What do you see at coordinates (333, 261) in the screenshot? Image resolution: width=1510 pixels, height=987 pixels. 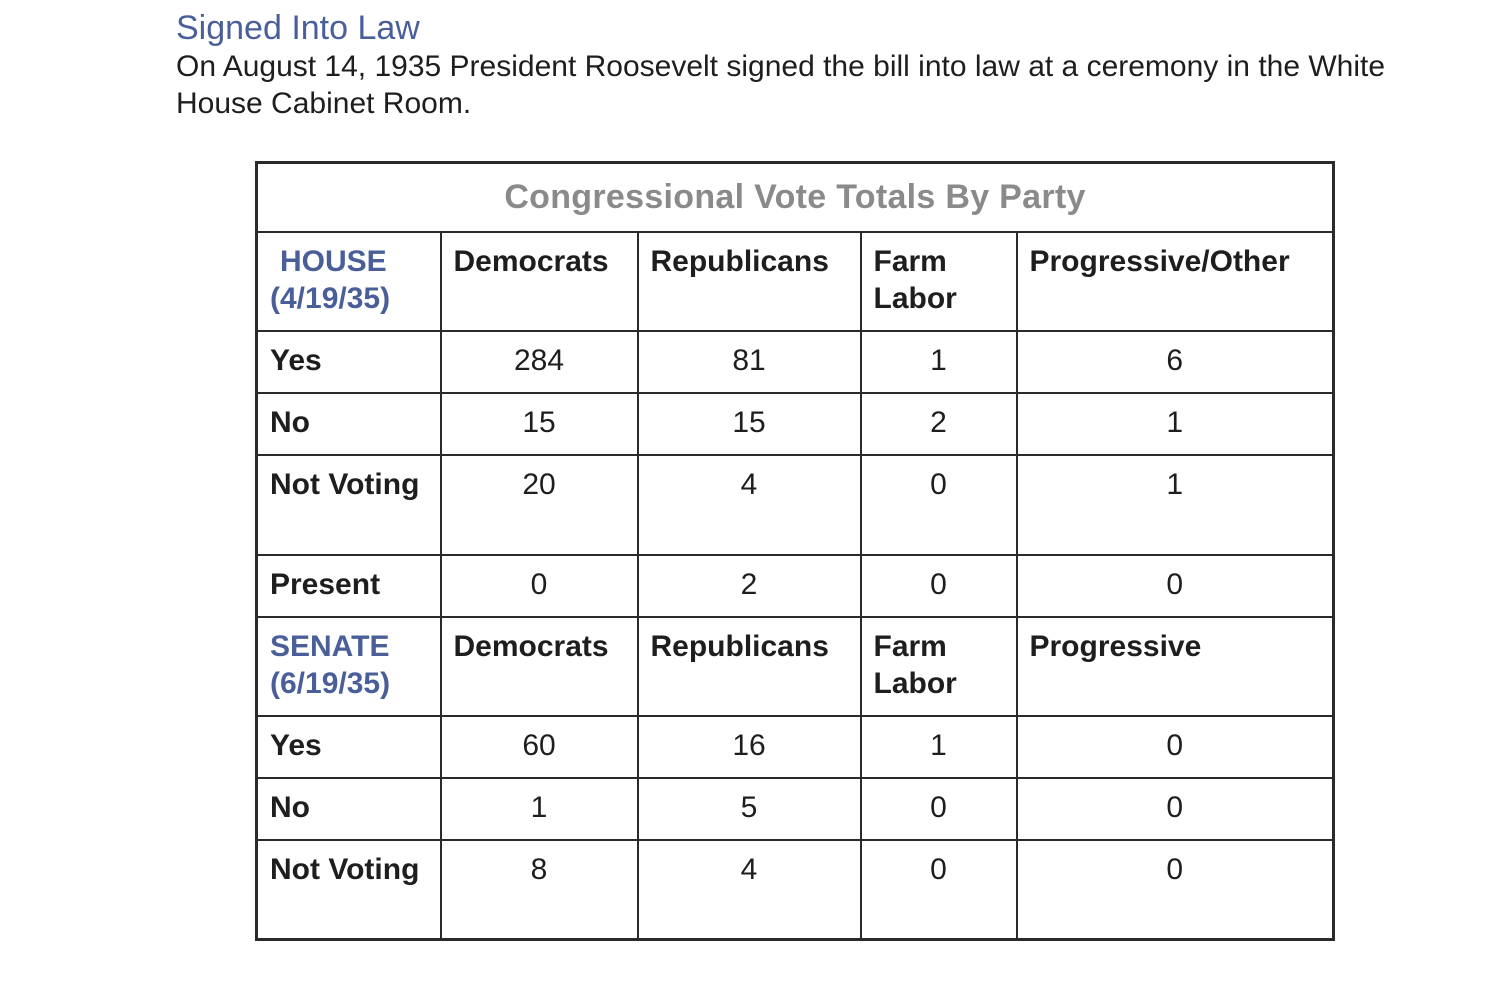 I see `house-label: HOUSE` at bounding box center [333, 261].